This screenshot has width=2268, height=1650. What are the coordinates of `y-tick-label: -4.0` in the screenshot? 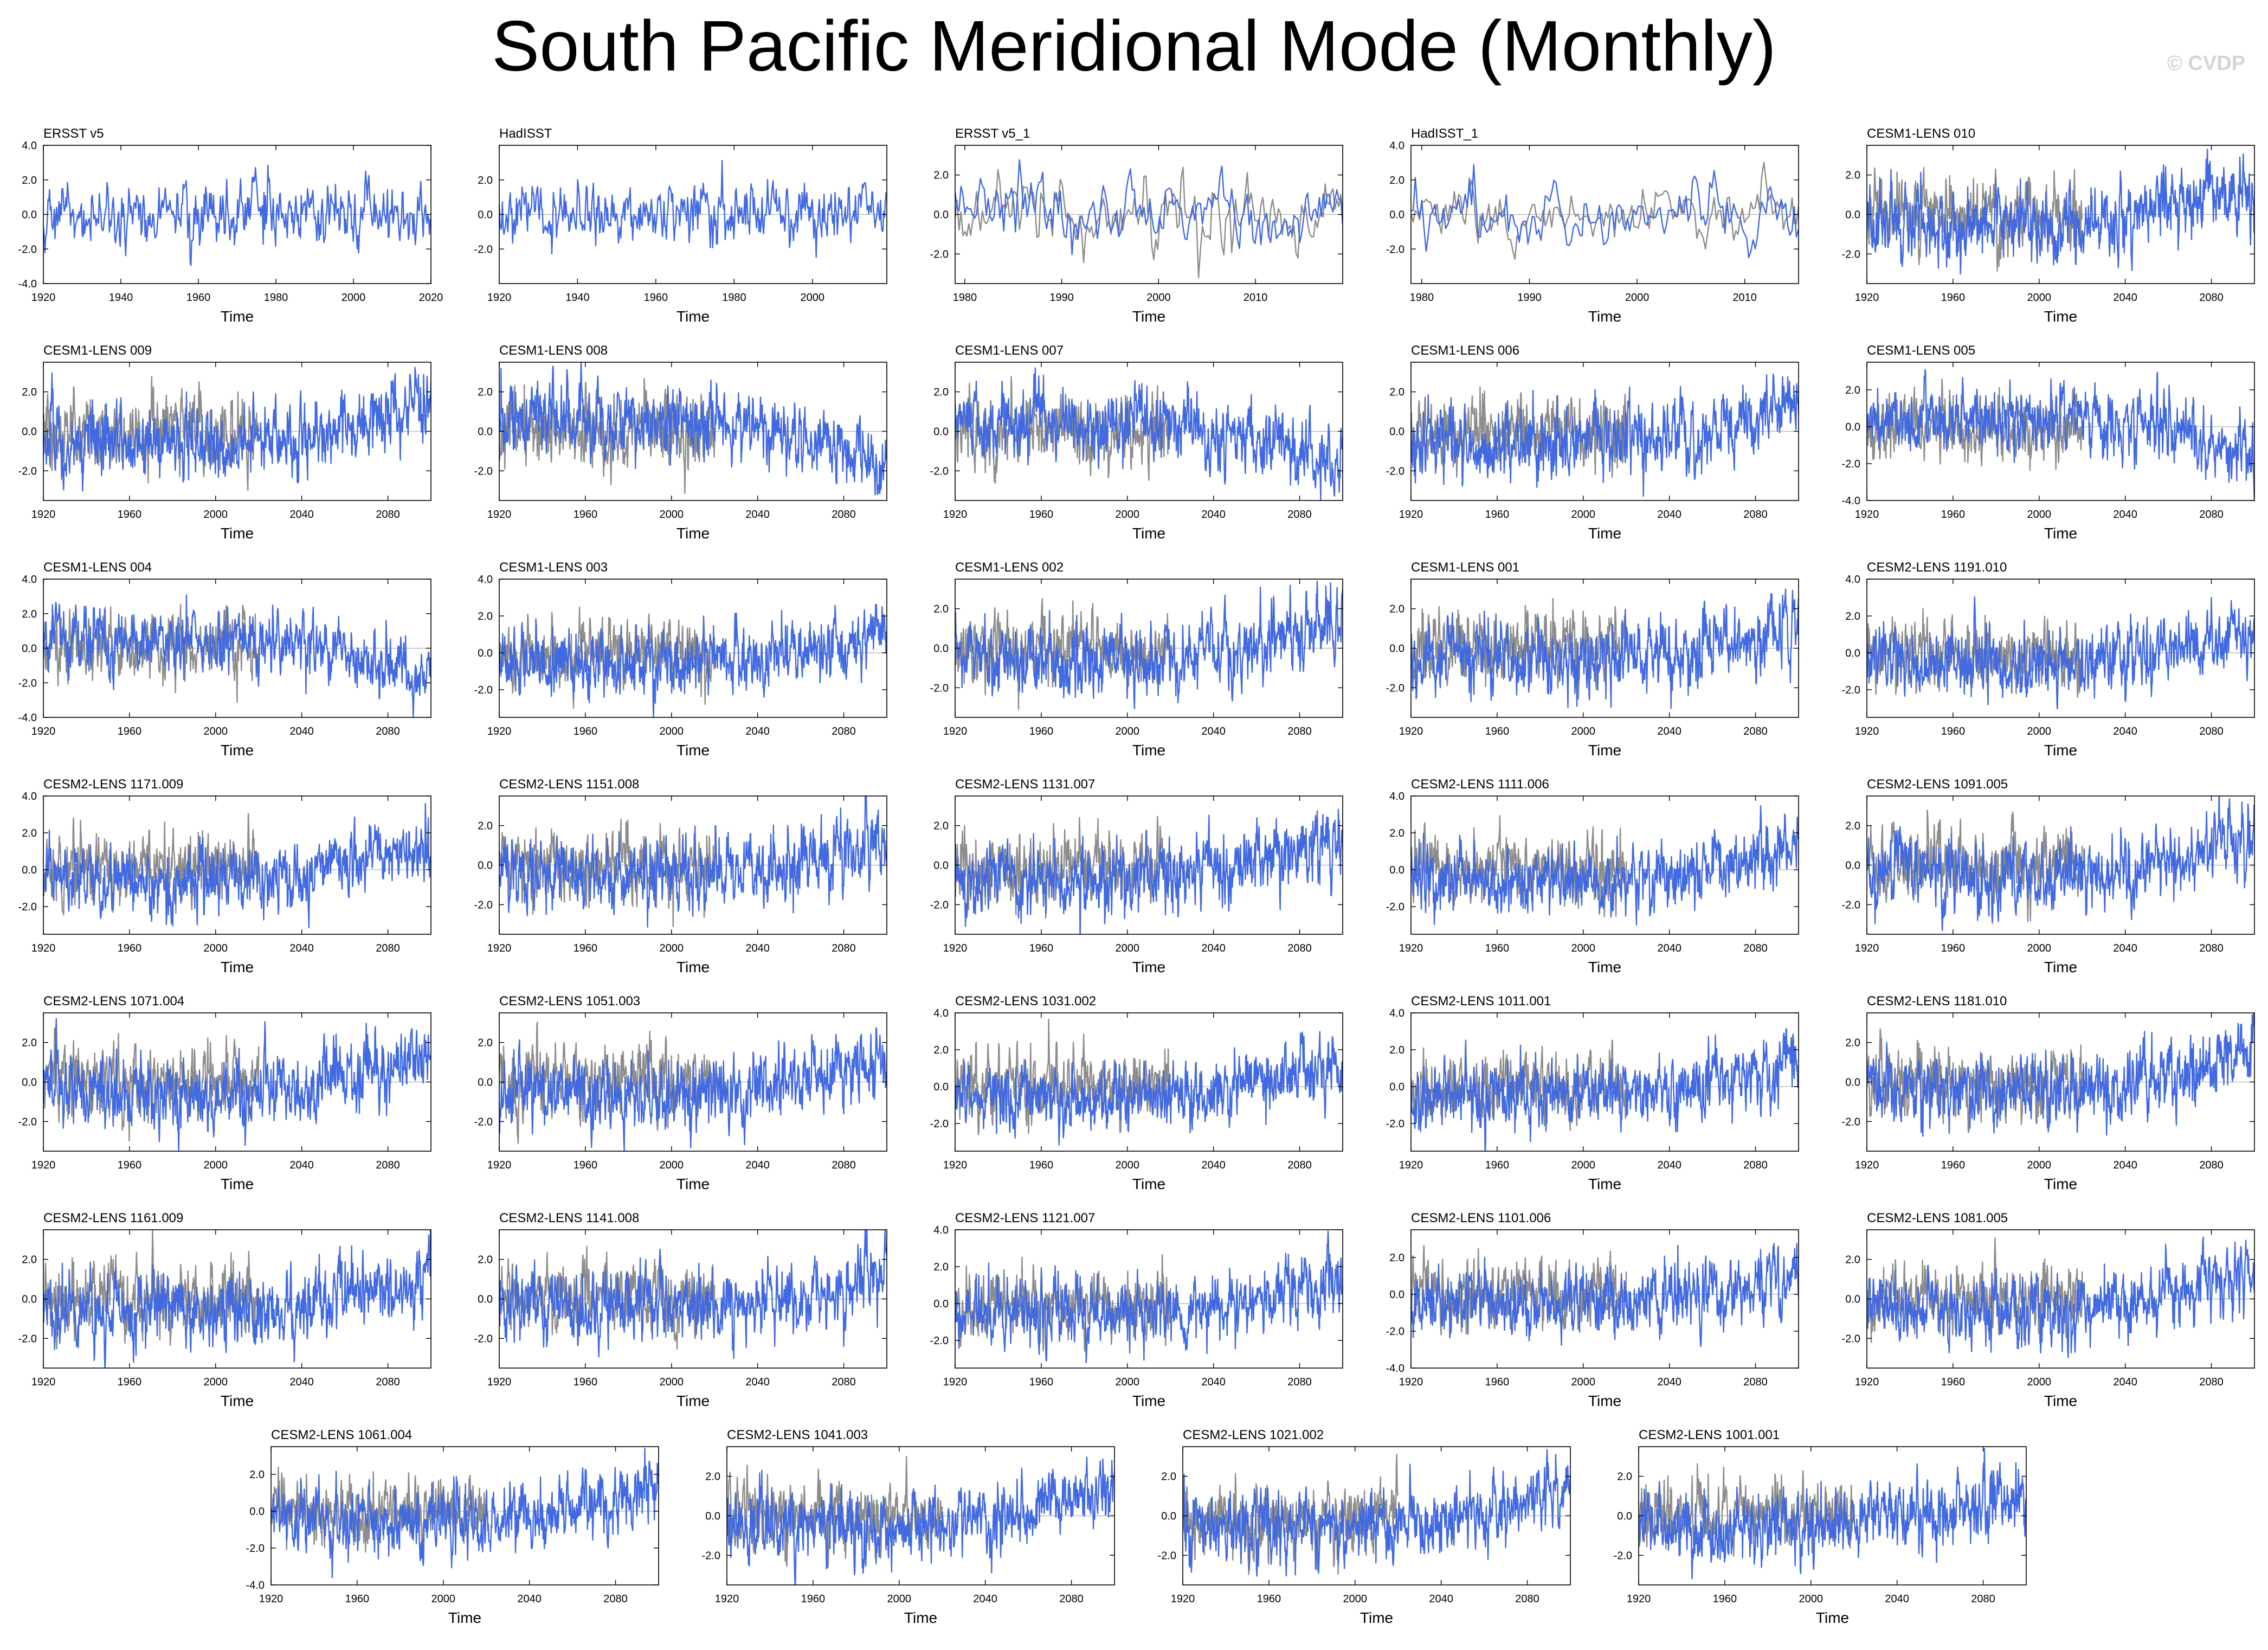 It's located at (1395, 1369).